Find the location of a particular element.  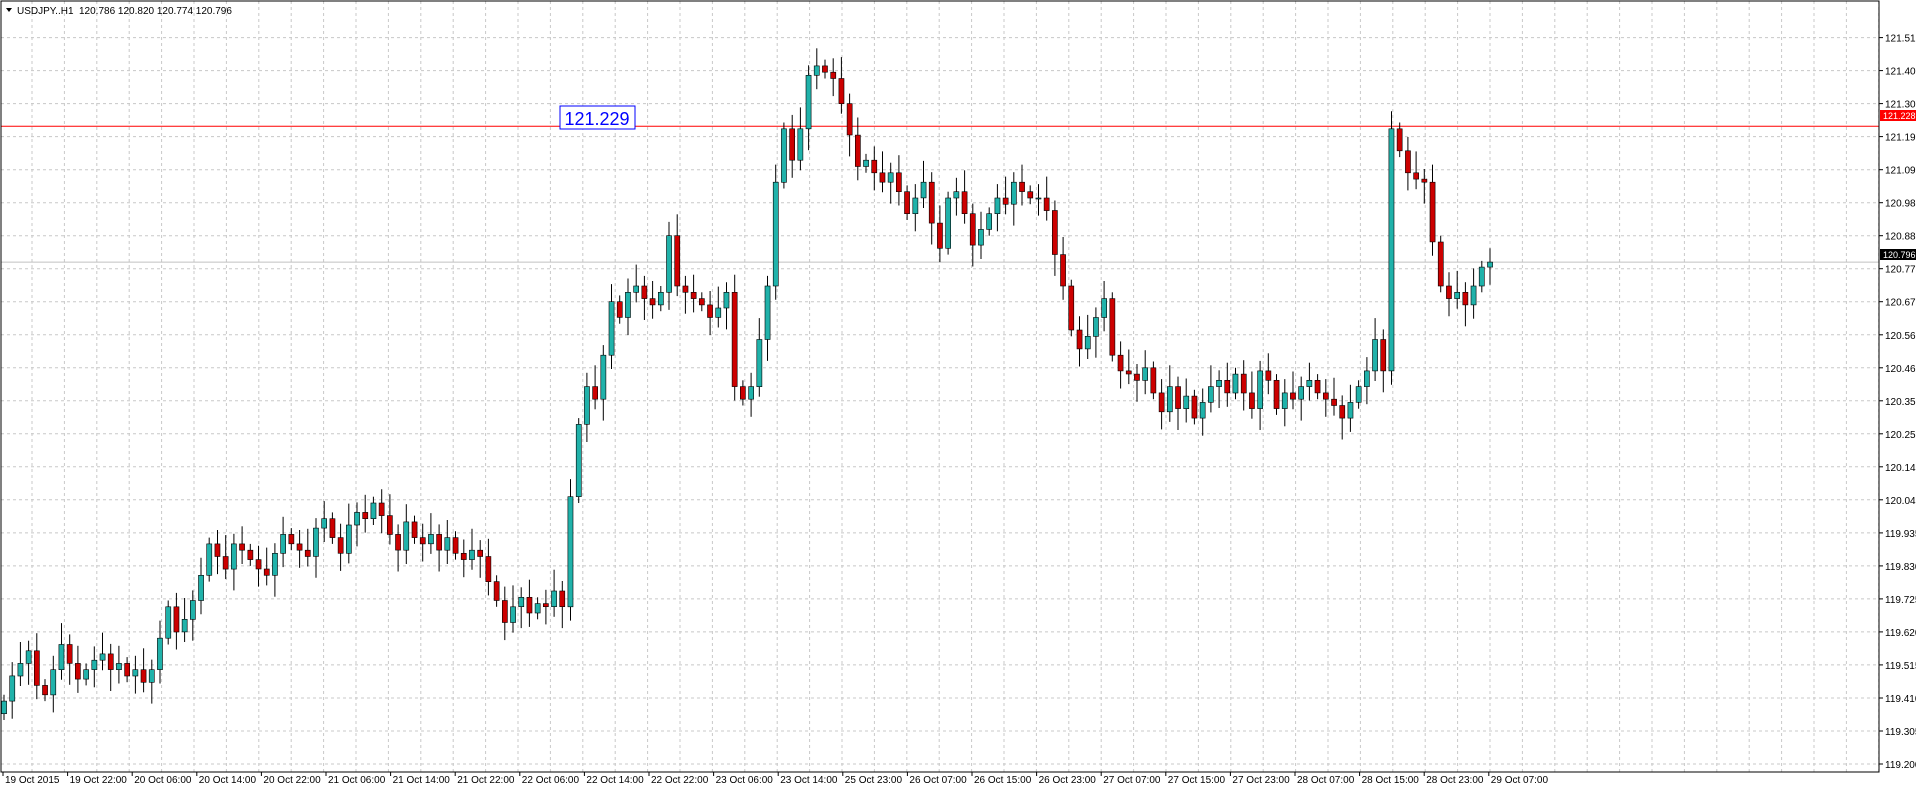

x-tick-label: 22 Oct 06:00 is located at coordinates (551, 780).